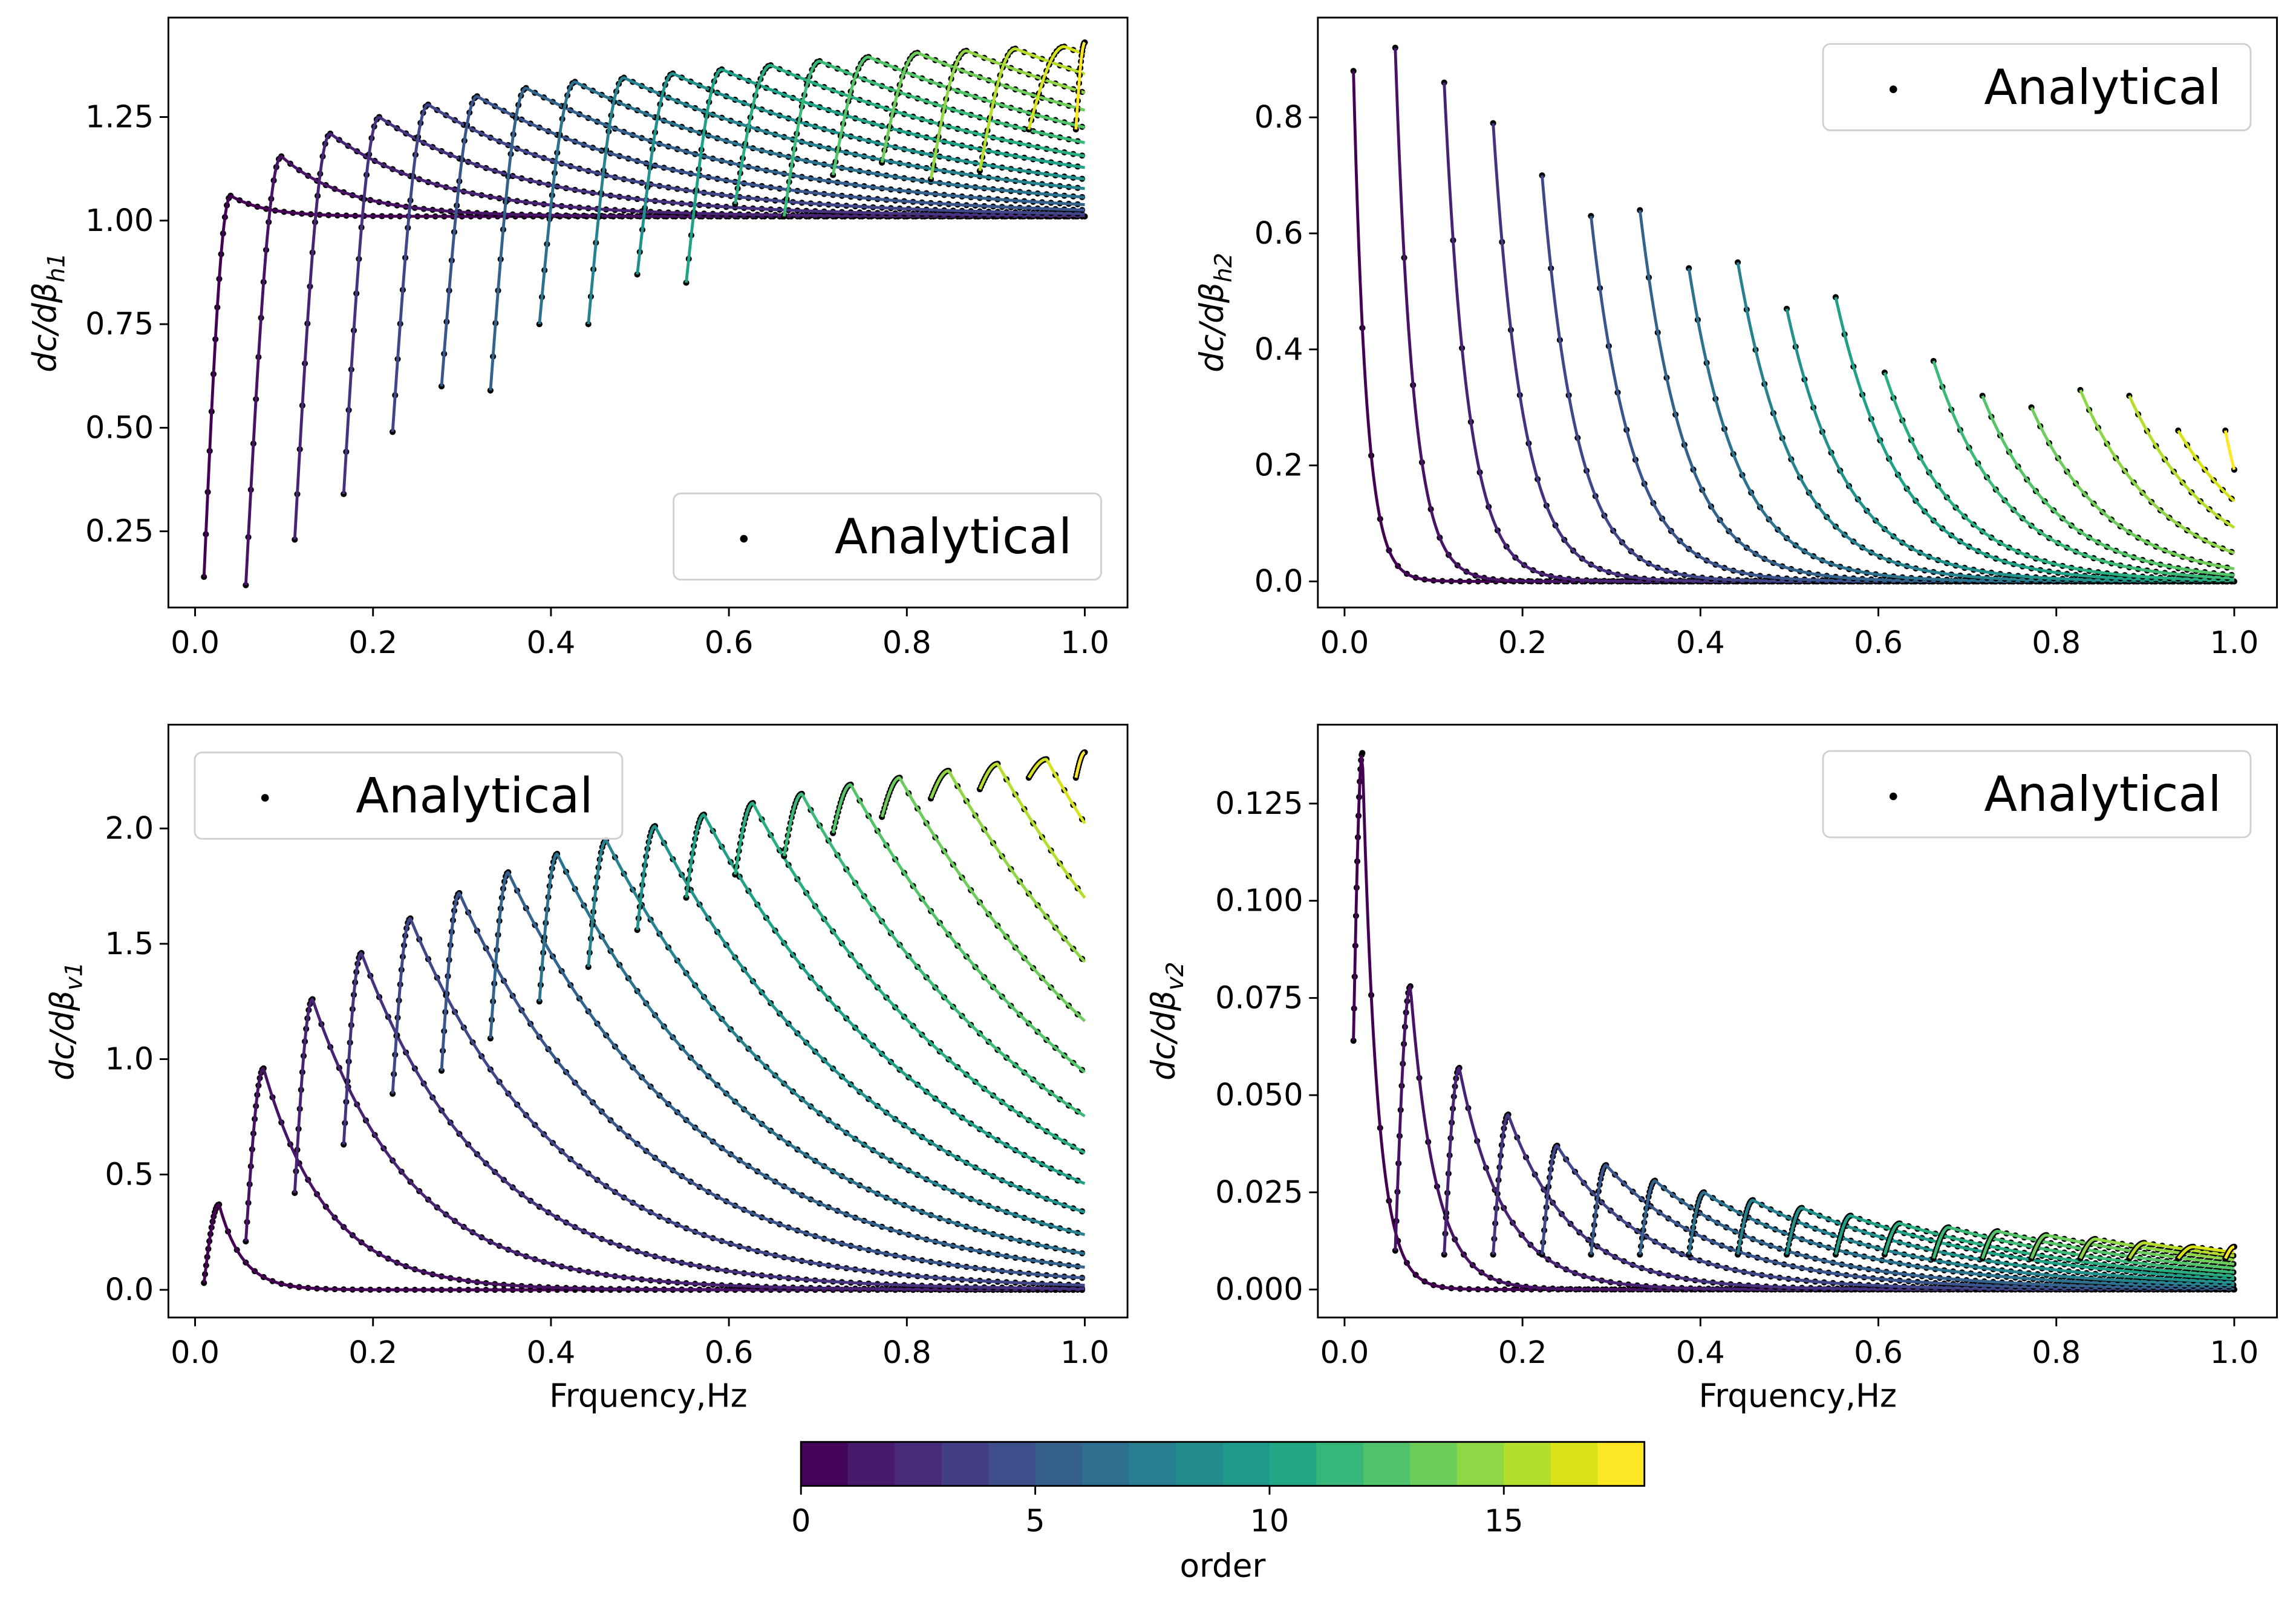 This screenshot has width=2296, height=1603. Describe the element at coordinates (373, 1352) in the screenshot. I see `x-tick-label: 0.2` at that location.